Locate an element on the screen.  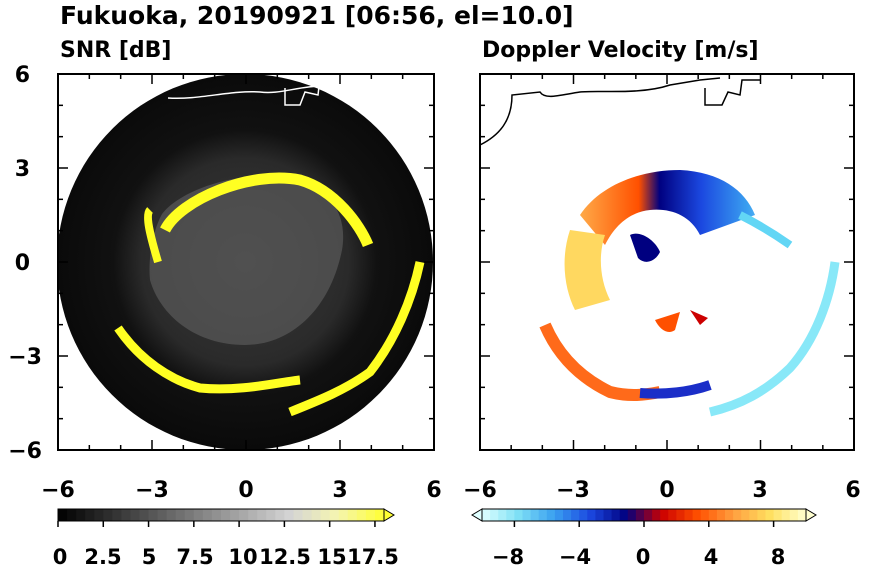
doppler-x-tick-labels: −6 −3 0 3 6 is located at coordinates (662, 490).